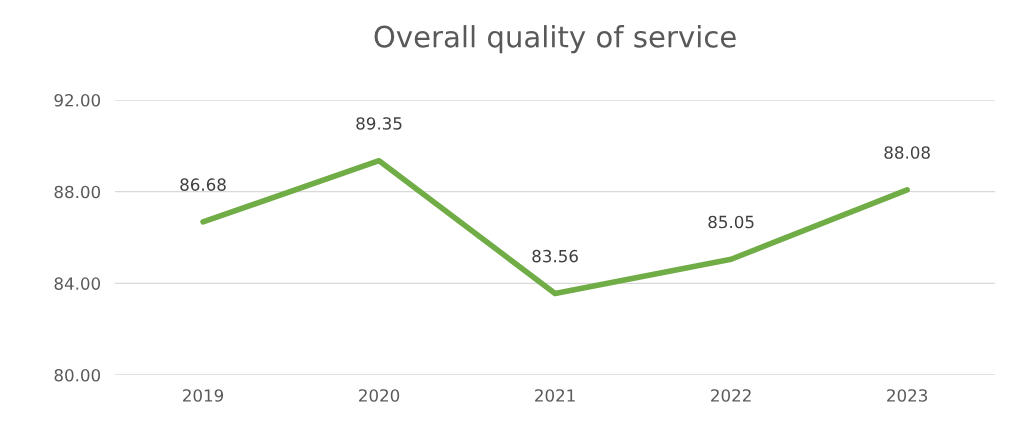  I want to click on x-tick-label: 2020, so click(379, 395).